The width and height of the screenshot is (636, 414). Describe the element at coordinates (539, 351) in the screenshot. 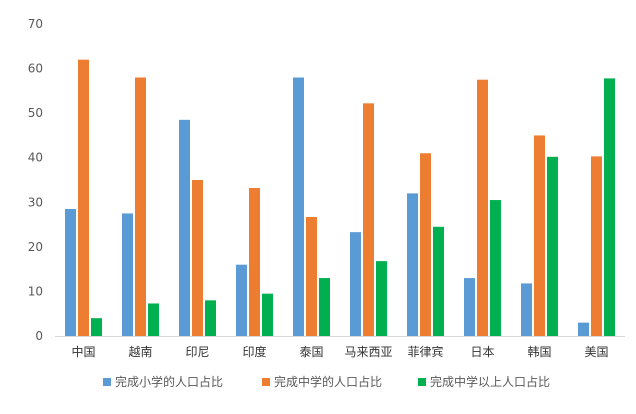

I see `x-tick-label: 韩国` at that location.